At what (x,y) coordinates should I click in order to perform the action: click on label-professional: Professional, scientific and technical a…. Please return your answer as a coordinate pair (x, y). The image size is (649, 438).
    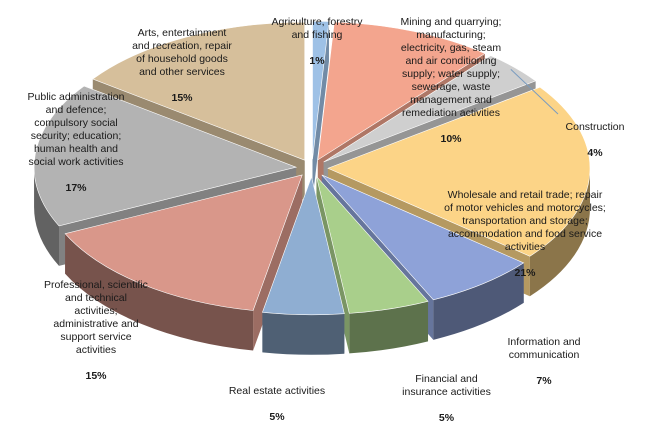
    Looking at the image, I should click on (96, 331).